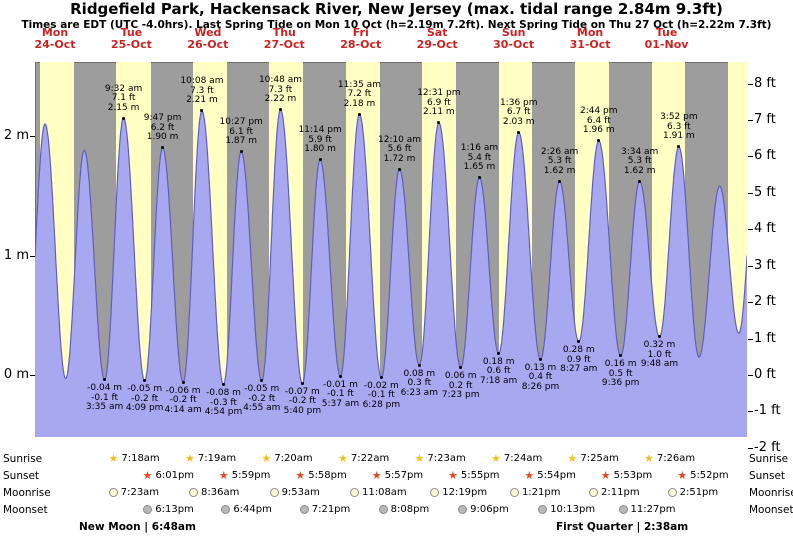 Image resolution: width=793 pixels, height=539 pixels. What do you see at coordinates (514, 44) in the screenshot?
I see `day-date: 30-Oct` at bounding box center [514, 44].